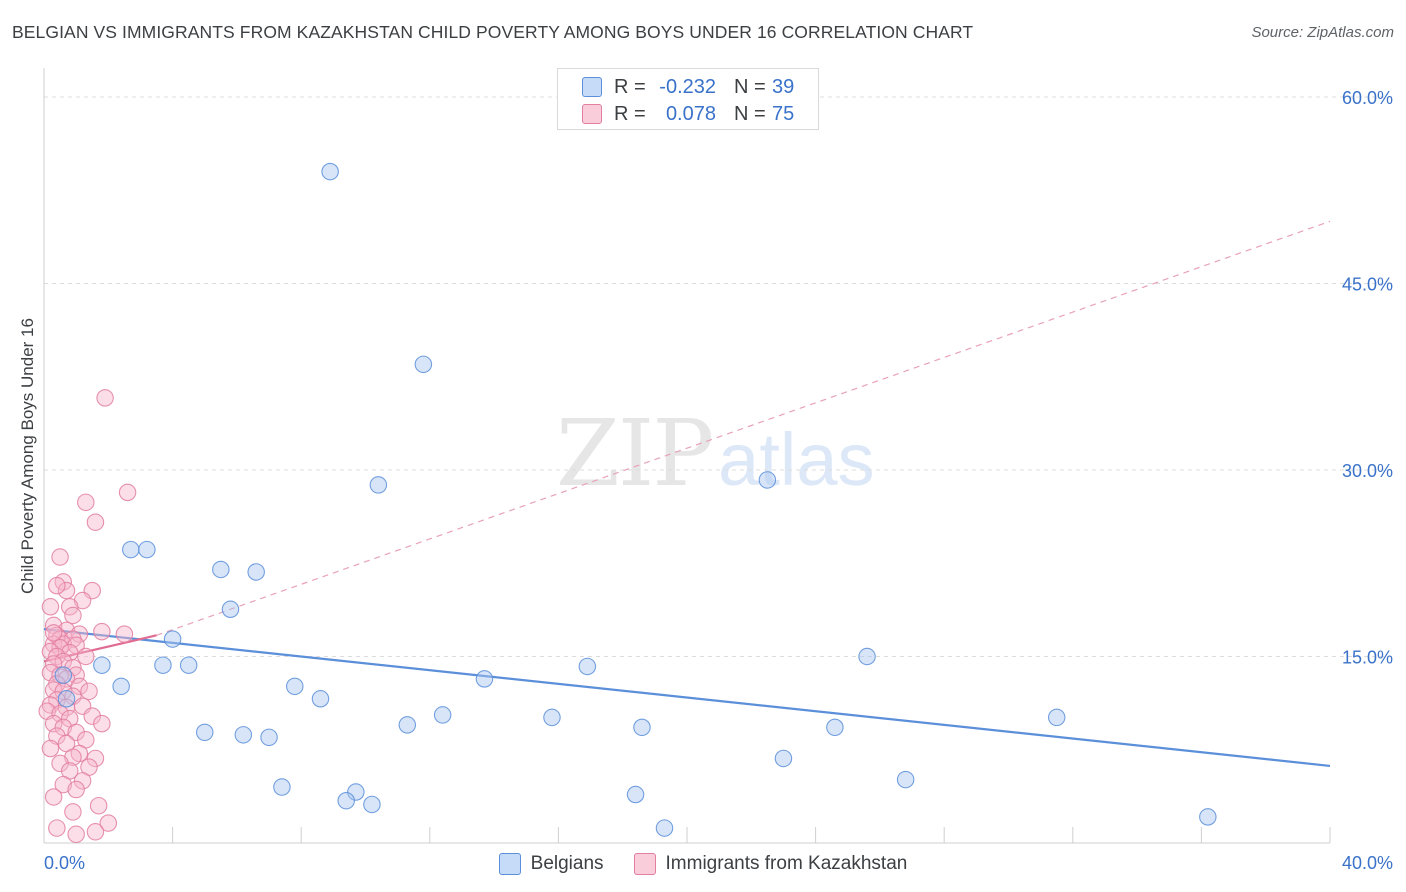 The width and height of the screenshot is (1406, 892). Describe the element at coordinates (783, 113) in the screenshot. I see `legend-n-value: 75` at that location.